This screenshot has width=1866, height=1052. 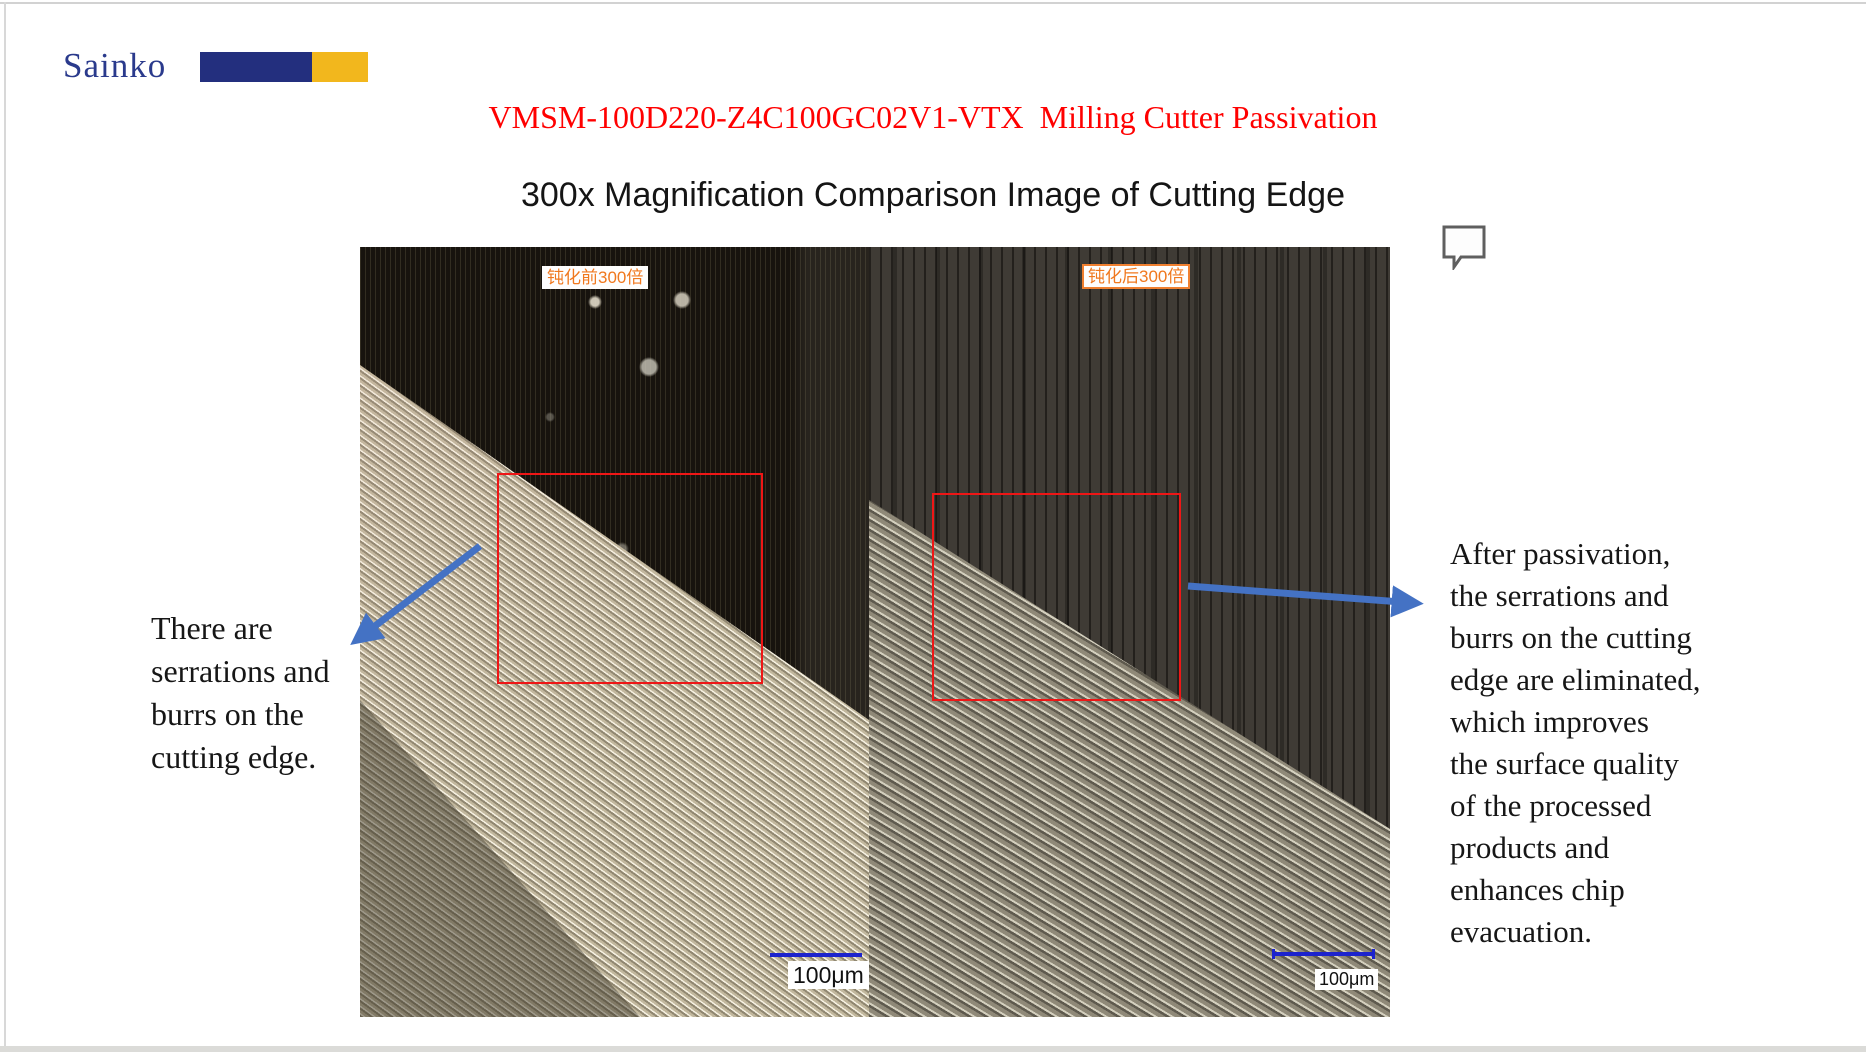 I want to click on before-highlight-rectangle, so click(x=630, y=578).